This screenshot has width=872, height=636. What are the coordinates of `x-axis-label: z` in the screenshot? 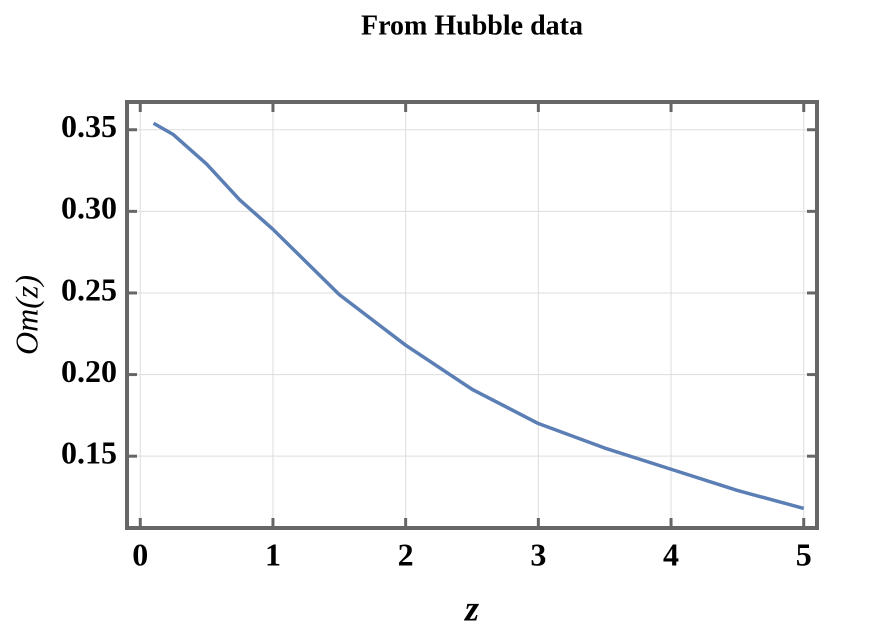 It's located at (471, 608).